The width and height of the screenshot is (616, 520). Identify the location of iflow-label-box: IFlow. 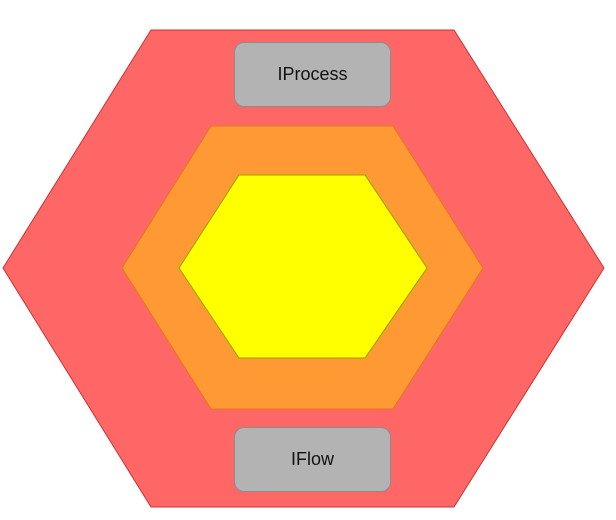
(312, 459).